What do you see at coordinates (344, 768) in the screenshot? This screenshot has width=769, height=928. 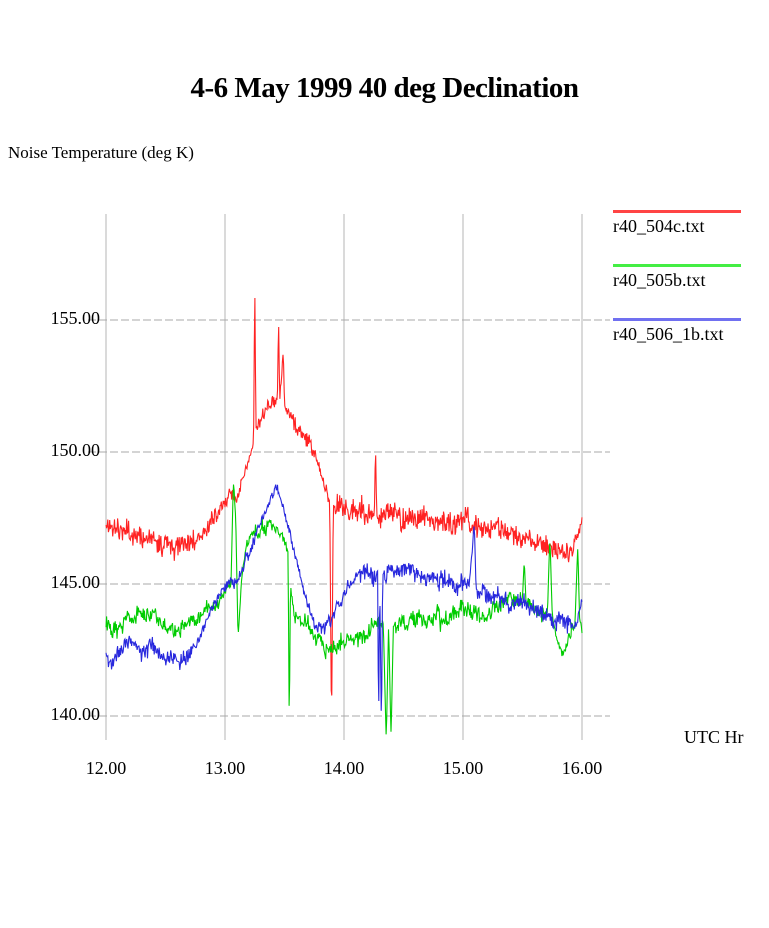 I see `x-tick-label: 14.00` at bounding box center [344, 768].